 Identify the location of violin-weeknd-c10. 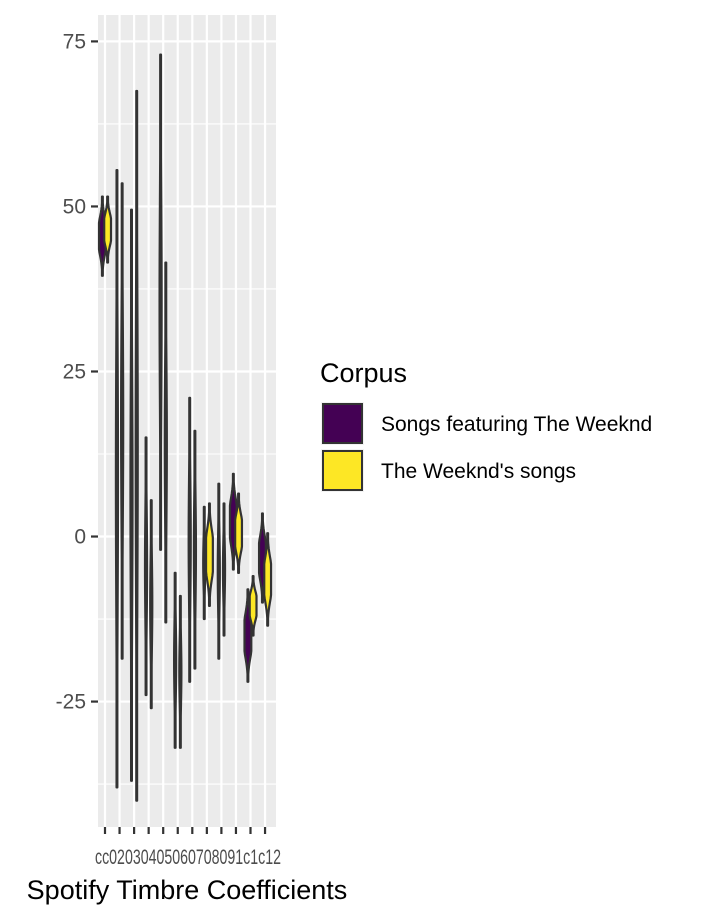
(239, 533).